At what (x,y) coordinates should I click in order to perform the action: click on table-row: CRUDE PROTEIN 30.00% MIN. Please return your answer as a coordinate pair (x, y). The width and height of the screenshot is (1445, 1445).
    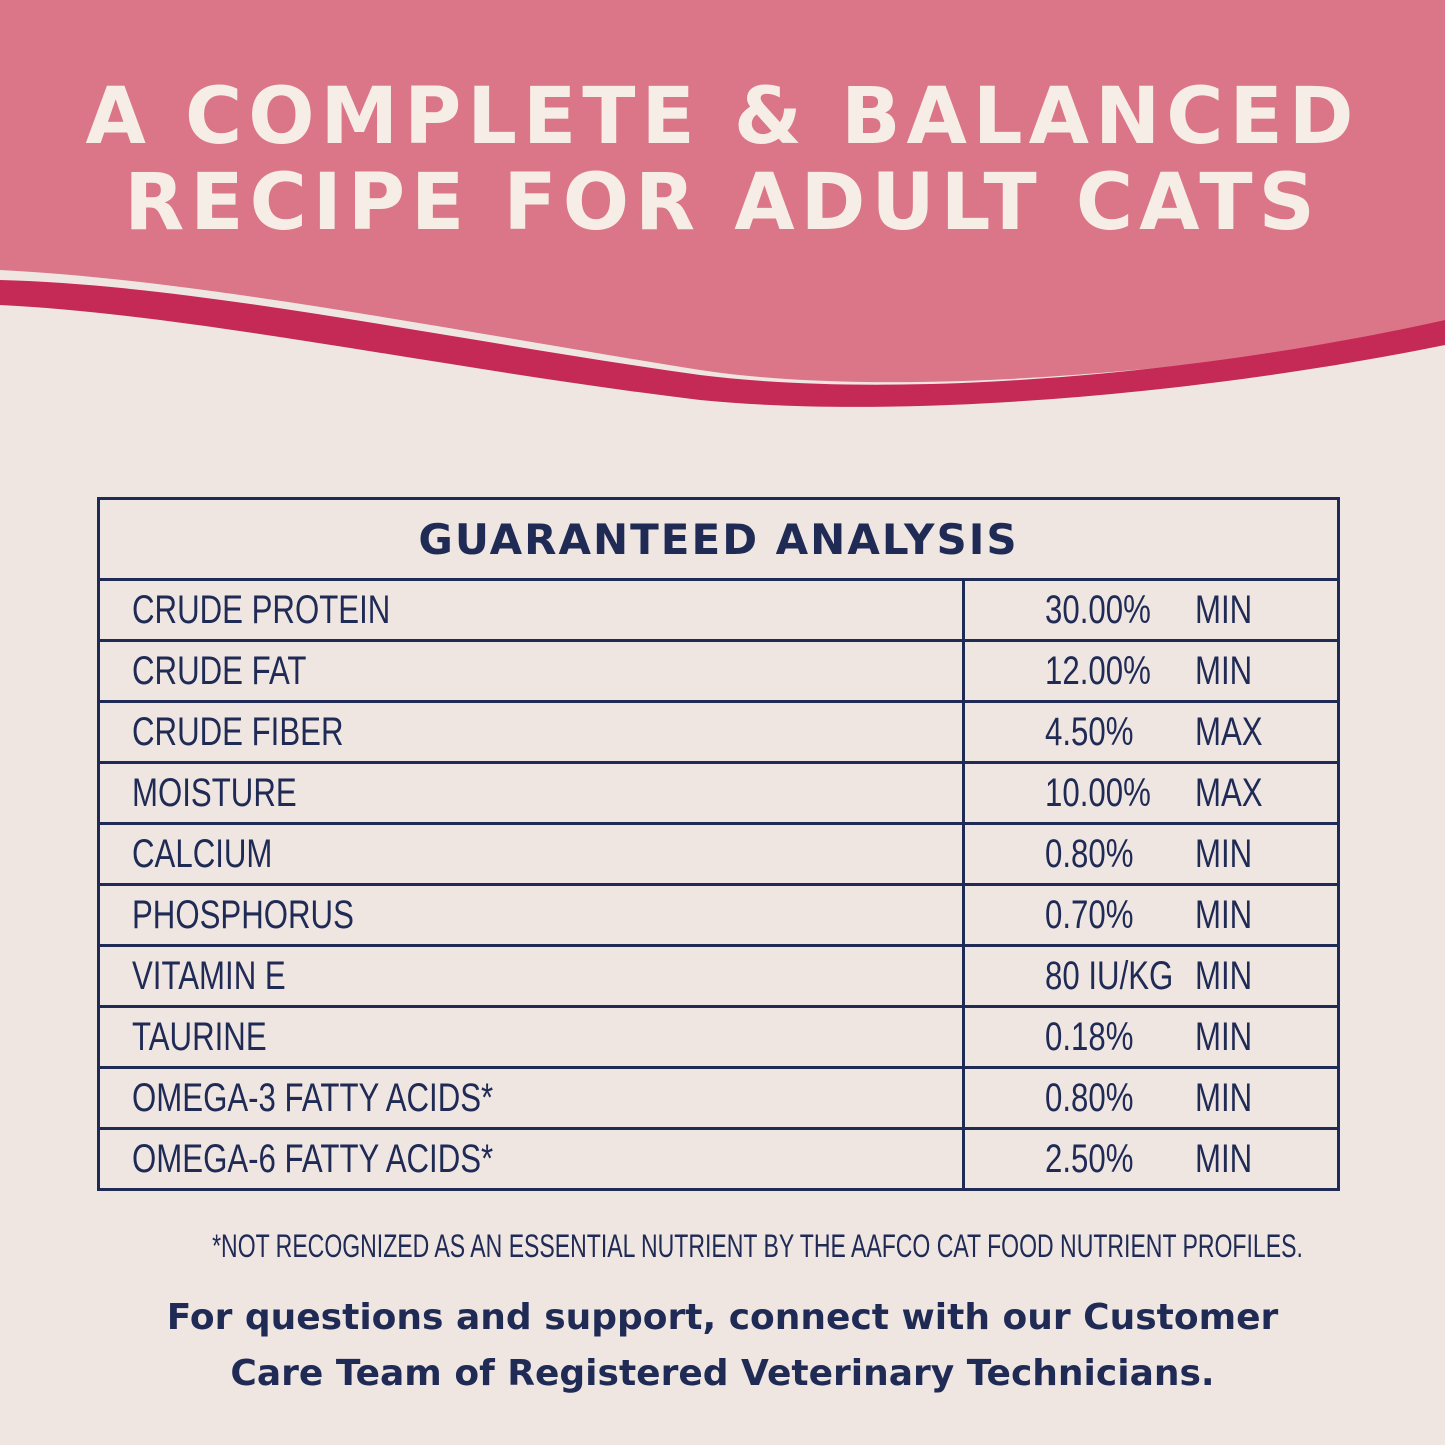
    Looking at the image, I should click on (718, 610).